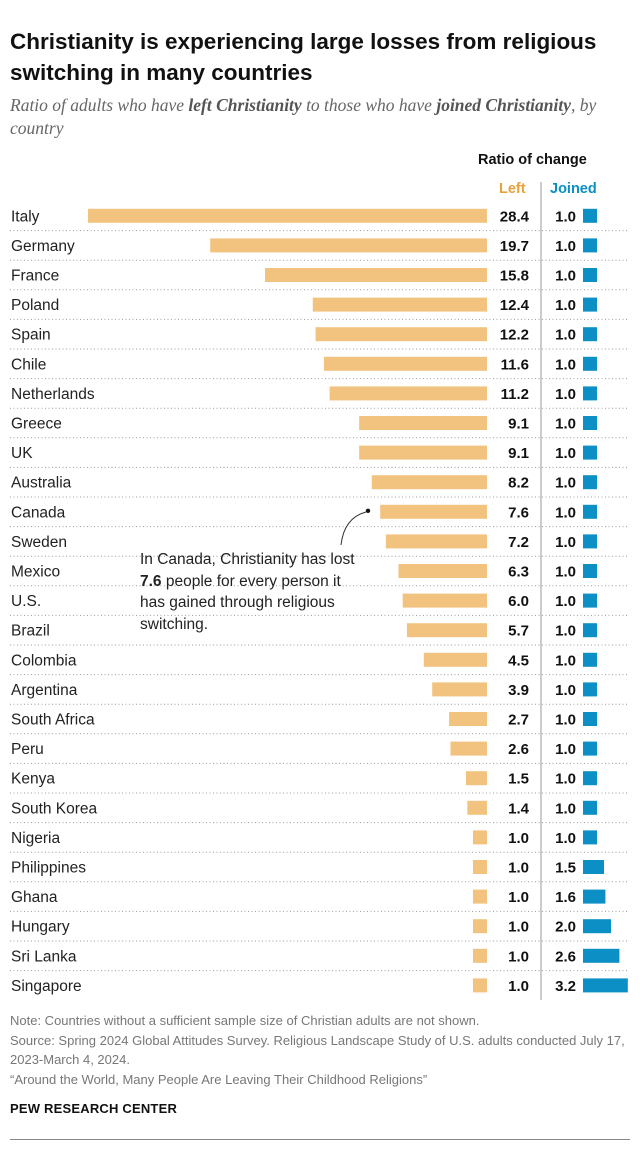 This screenshot has height=1150, width=640. I want to click on left-value-label: 12.2, so click(514, 335).